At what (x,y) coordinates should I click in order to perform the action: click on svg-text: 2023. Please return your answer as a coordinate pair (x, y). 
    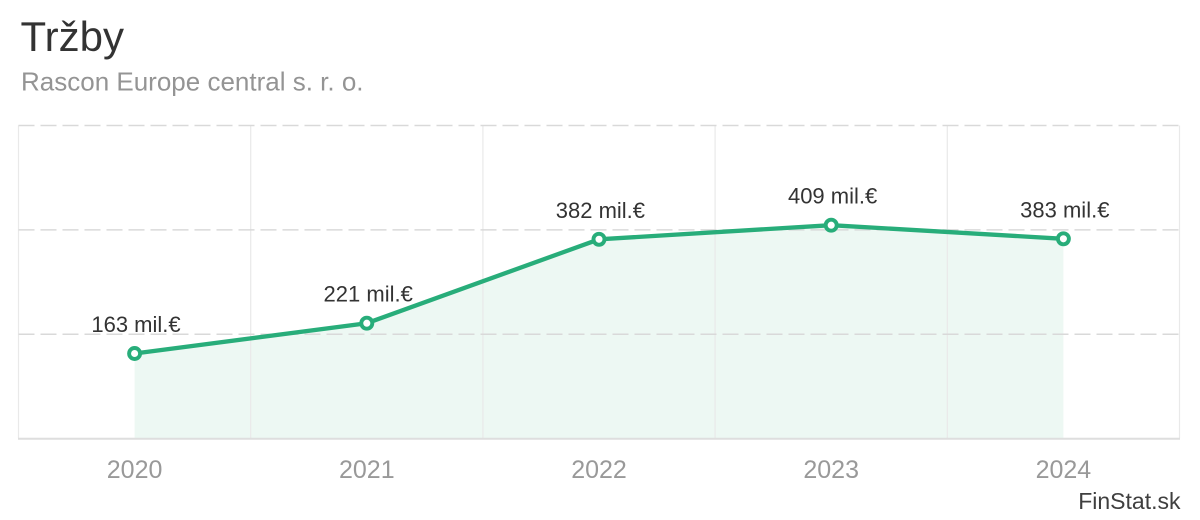
    Looking at the image, I should click on (831, 470).